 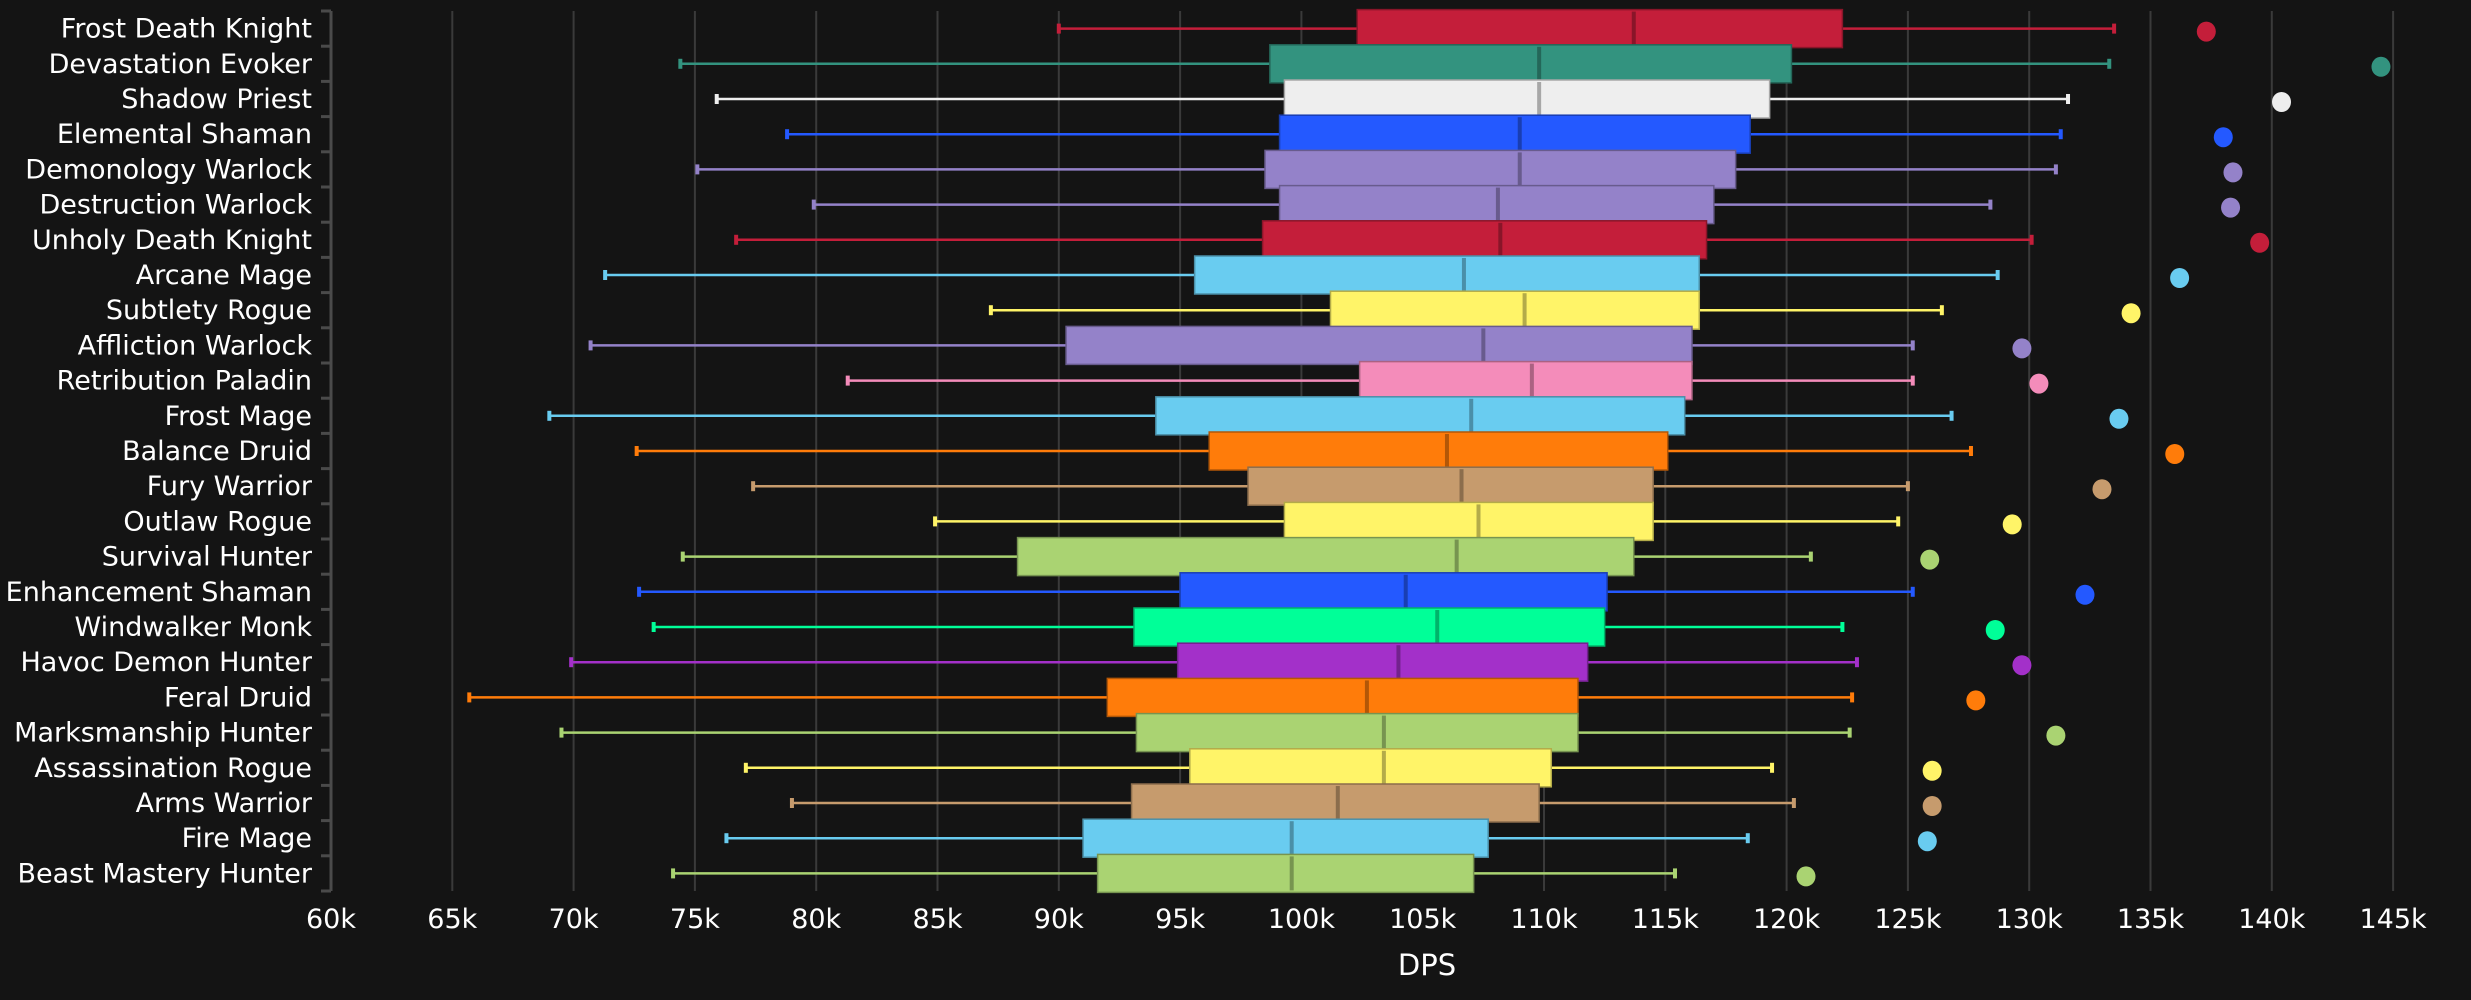 I want to click on category-label: Marksmanship Hunter, so click(x=163, y=733).